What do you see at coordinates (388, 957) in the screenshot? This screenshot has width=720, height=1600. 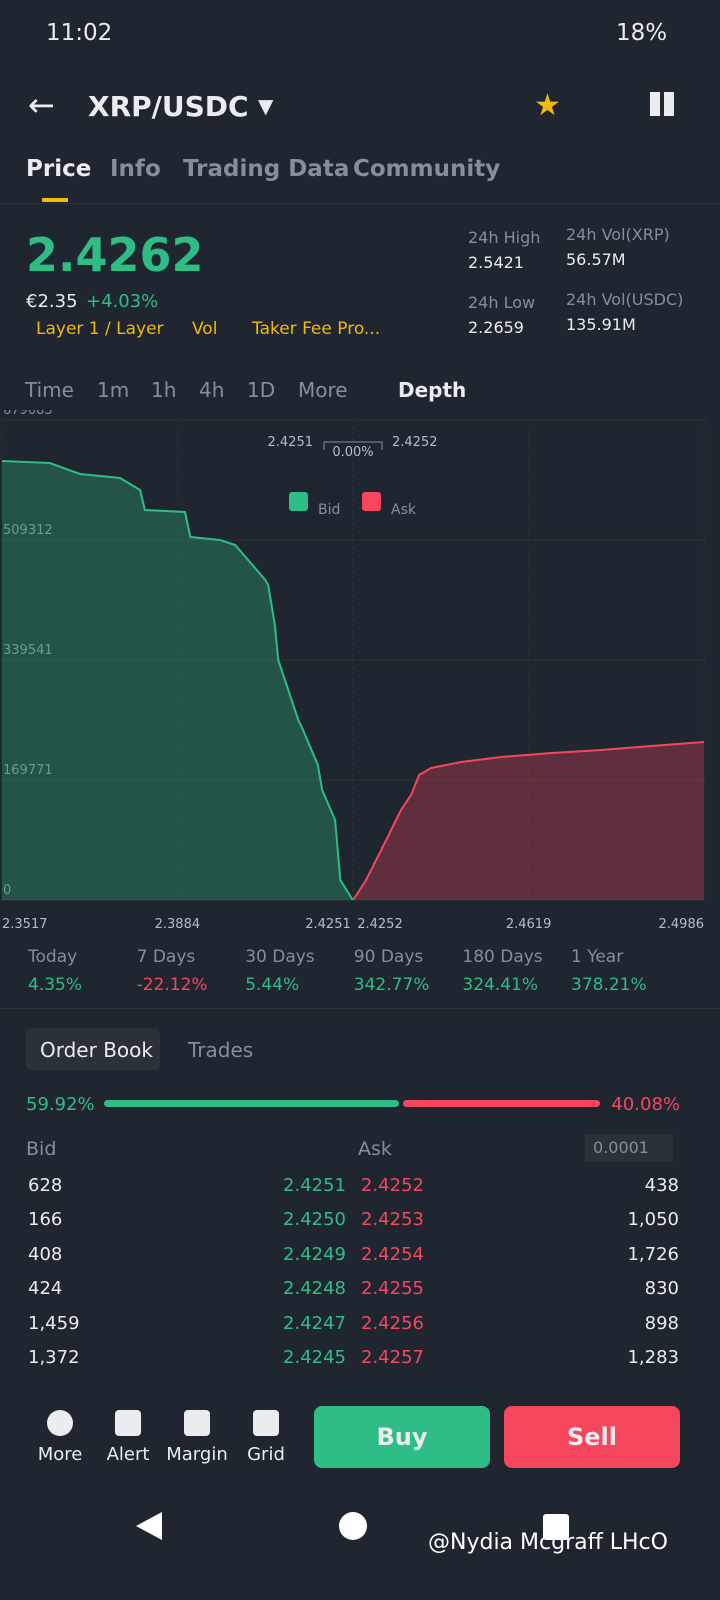 I see `period-label: 90 Days` at bounding box center [388, 957].